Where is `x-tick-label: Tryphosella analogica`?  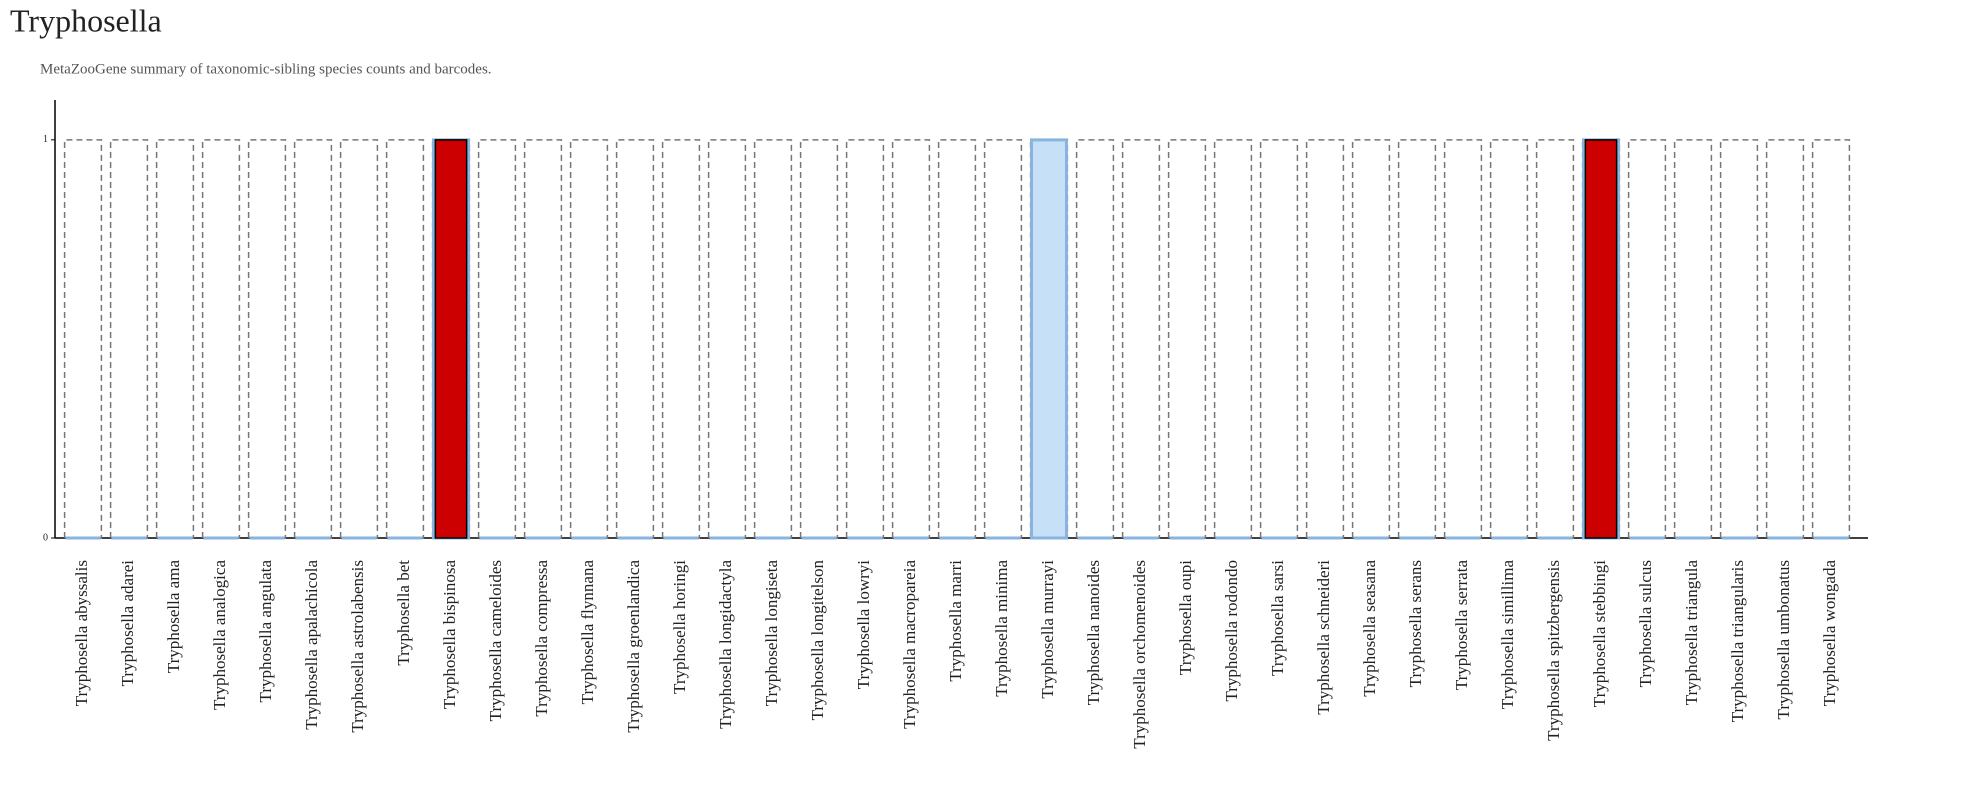
x-tick-label: Tryphosella analogica is located at coordinates (219, 635).